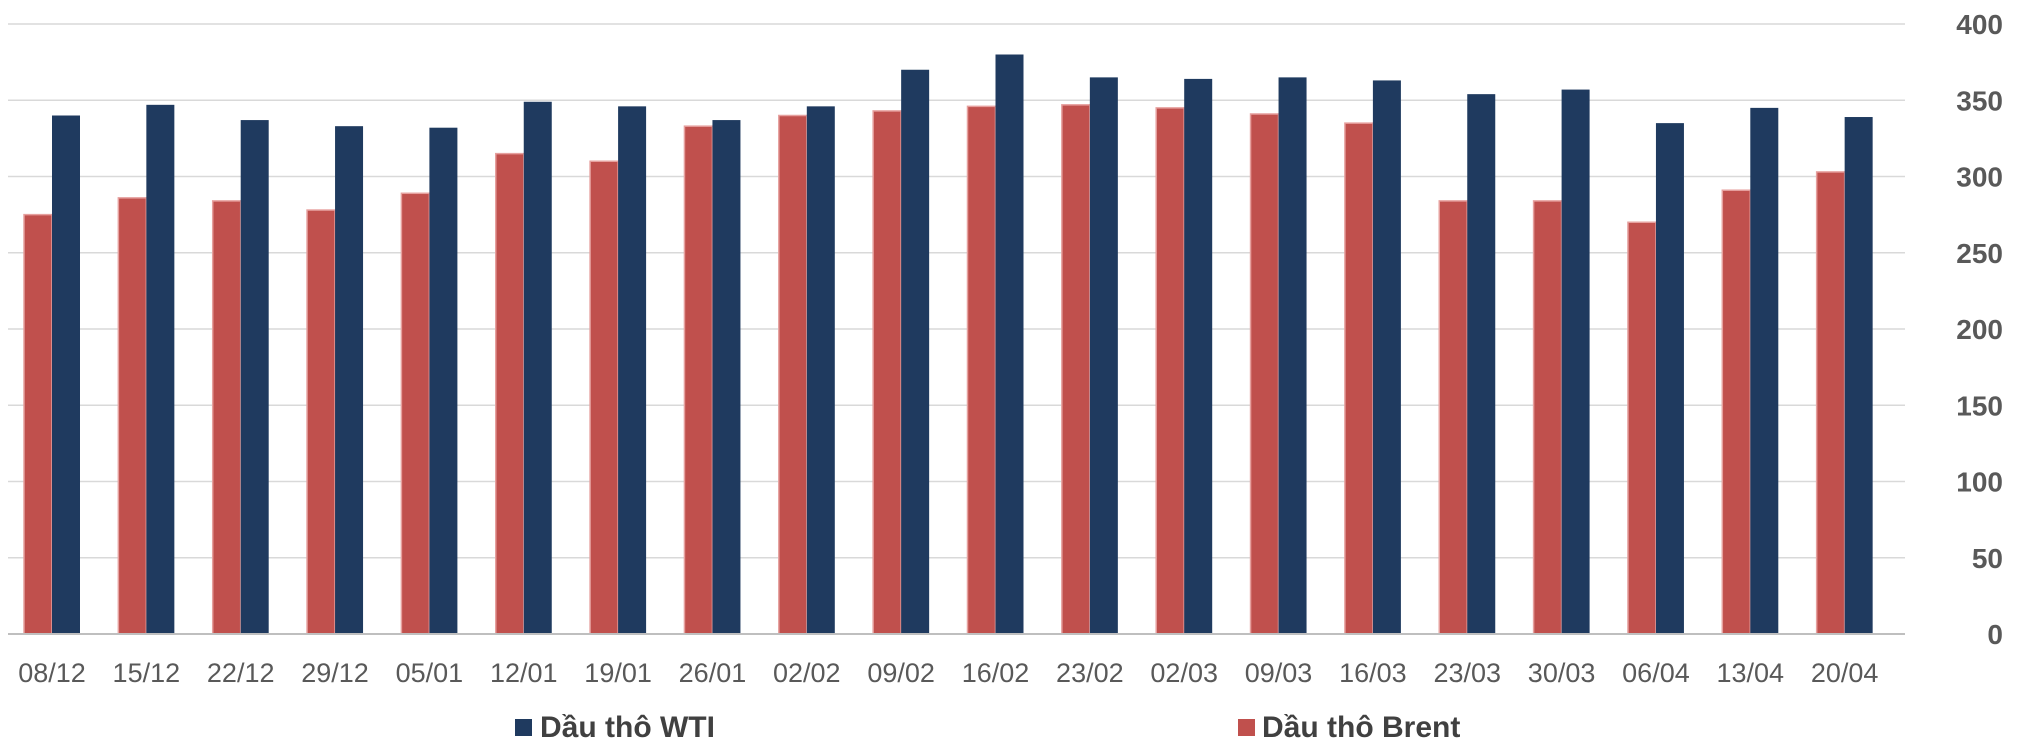 The height and width of the screenshot is (745, 2020). I want to click on y-tick-label: 150, so click(1979, 405).